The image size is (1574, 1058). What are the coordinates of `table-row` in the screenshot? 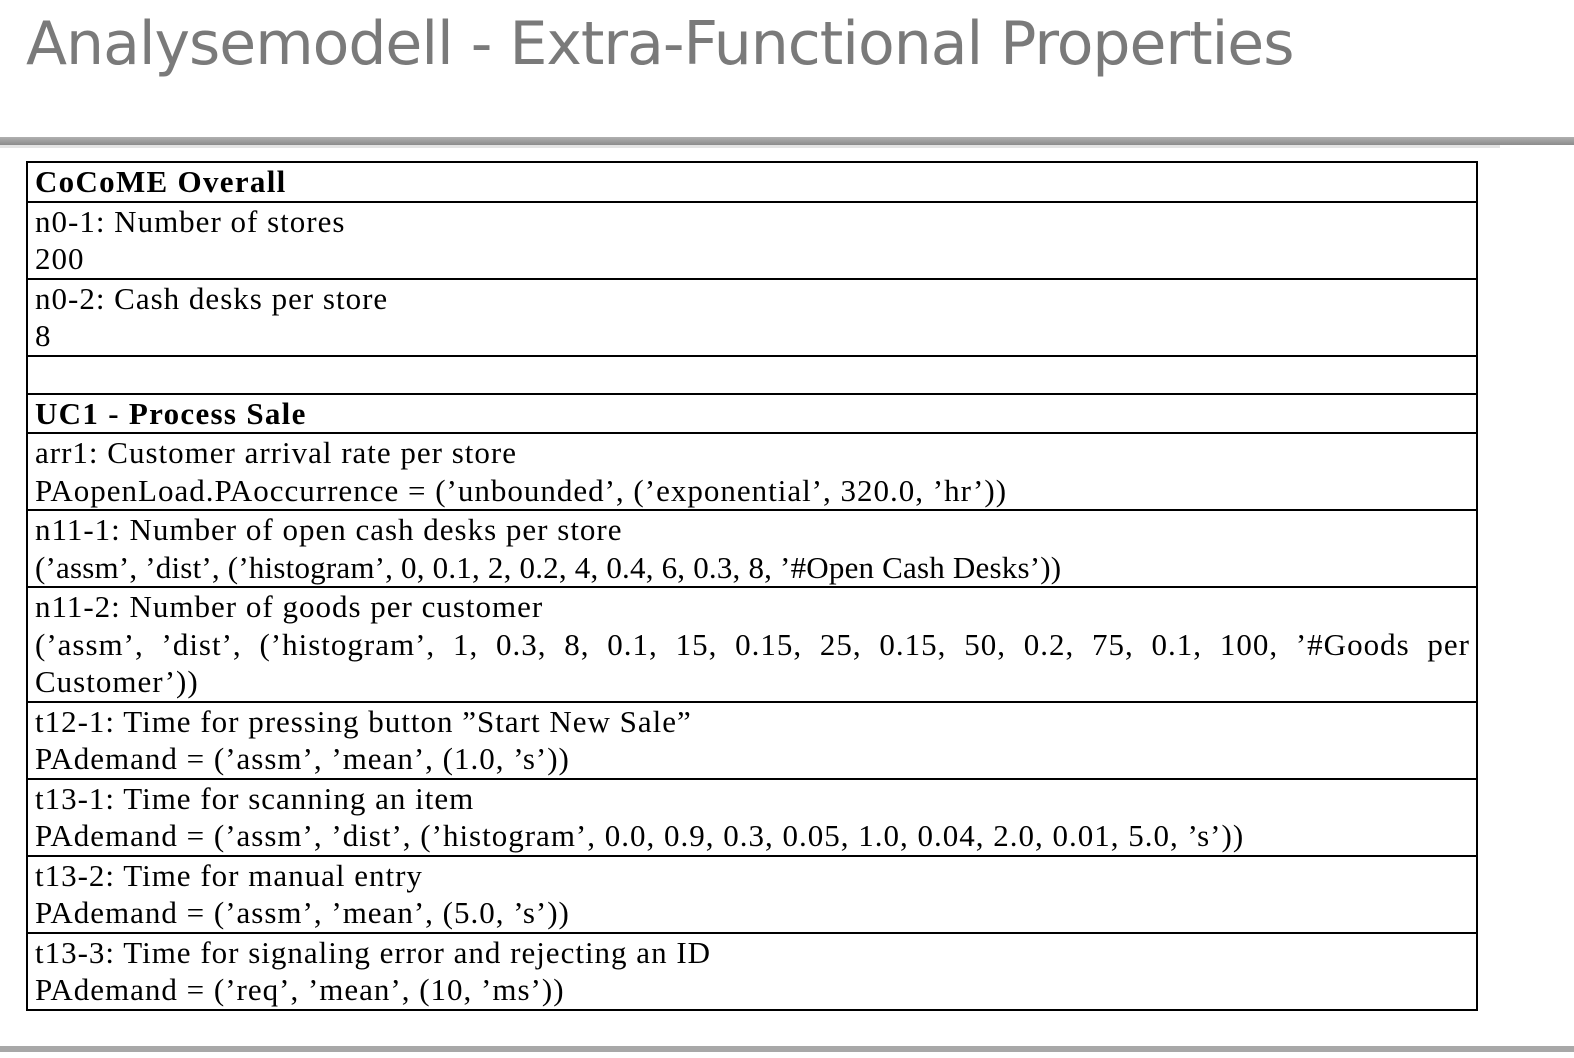 It's located at (752, 374).